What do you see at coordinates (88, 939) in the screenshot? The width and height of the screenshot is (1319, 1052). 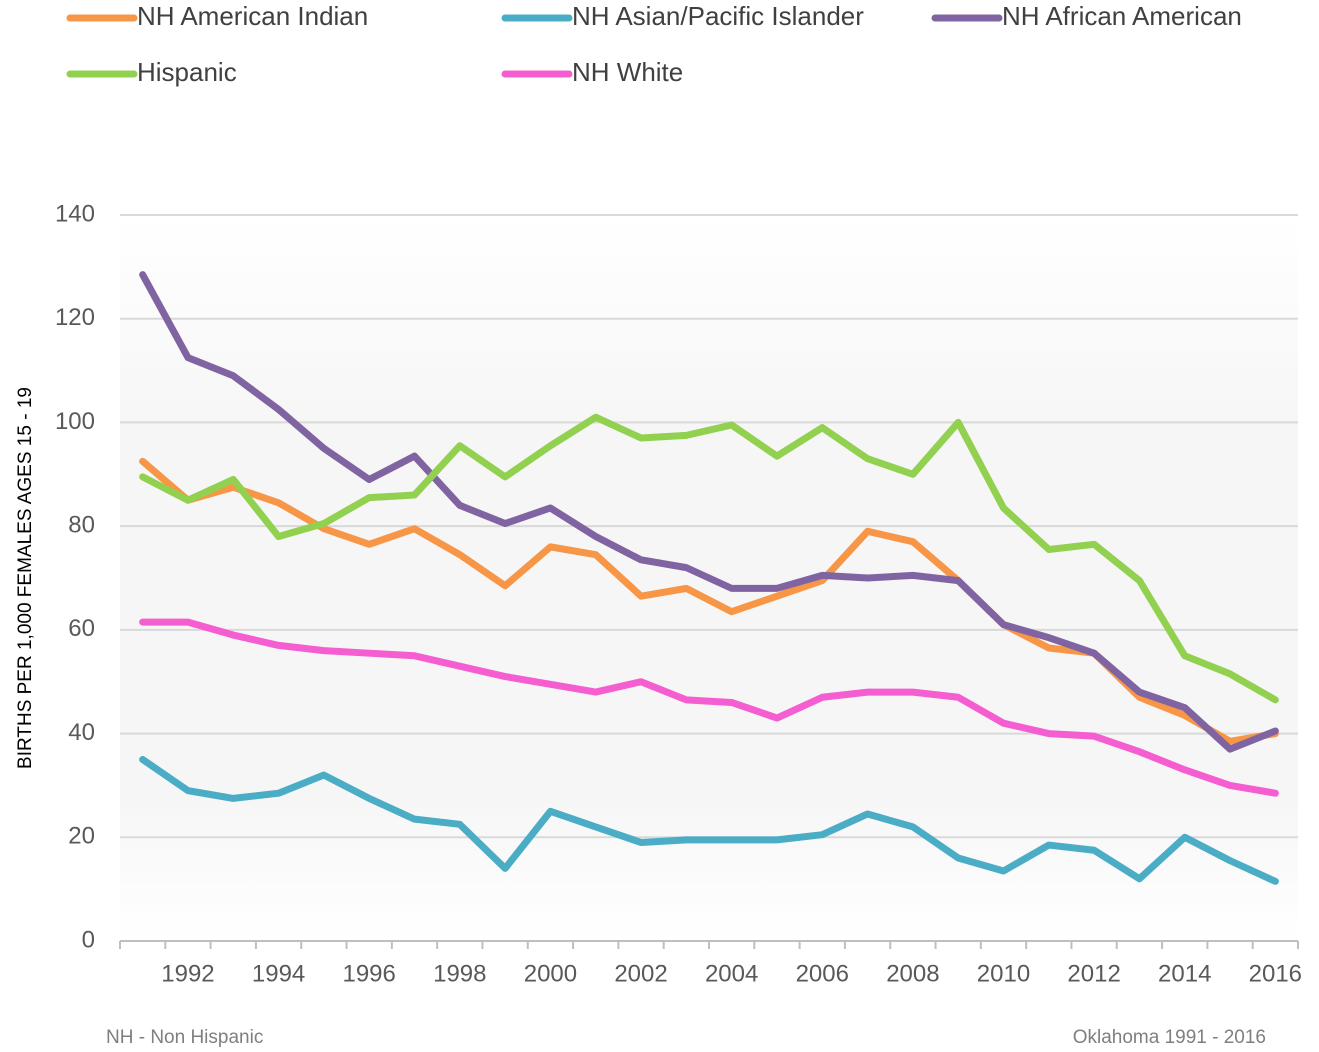 I see `y-tick-label: 0` at bounding box center [88, 939].